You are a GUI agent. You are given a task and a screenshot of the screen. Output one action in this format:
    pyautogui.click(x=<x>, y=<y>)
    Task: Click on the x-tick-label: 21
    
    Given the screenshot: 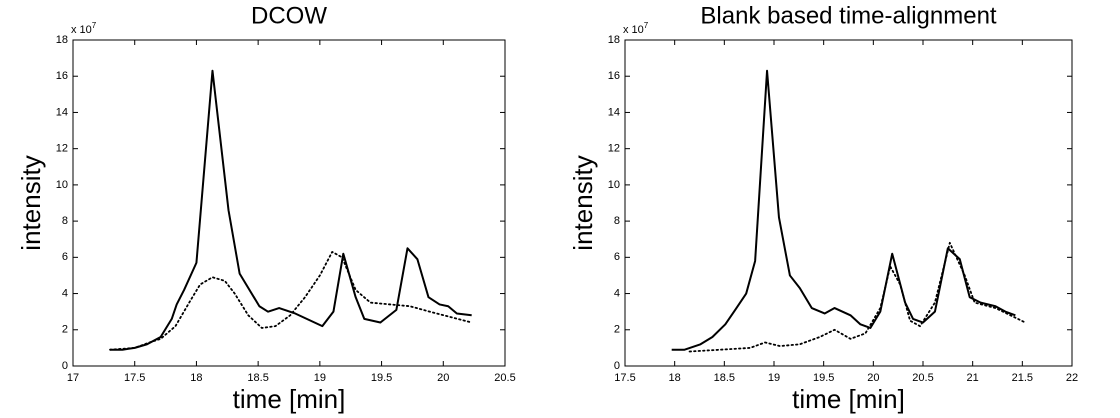 What is the action you would take?
    pyautogui.click(x=973, y=378)
    